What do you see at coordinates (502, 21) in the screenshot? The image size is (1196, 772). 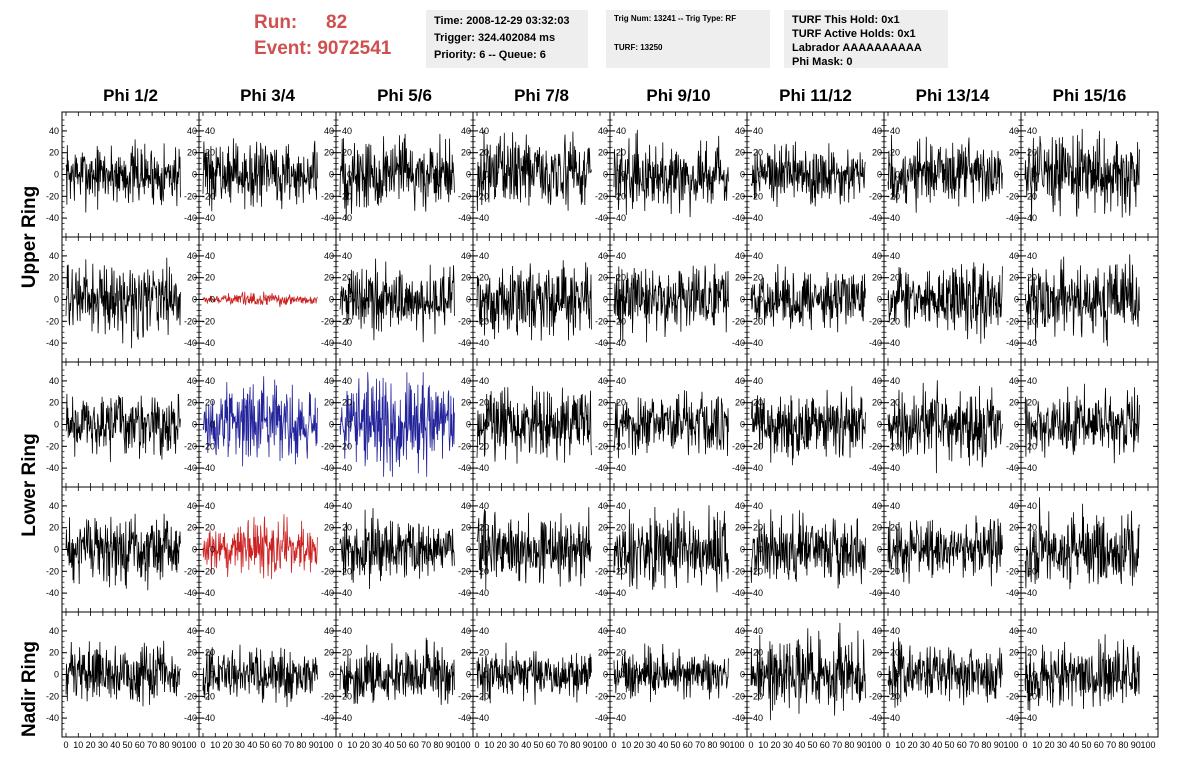 I see `time-text: Time: 2008-12-29 03:32:03` at bounding box center [502, 21].